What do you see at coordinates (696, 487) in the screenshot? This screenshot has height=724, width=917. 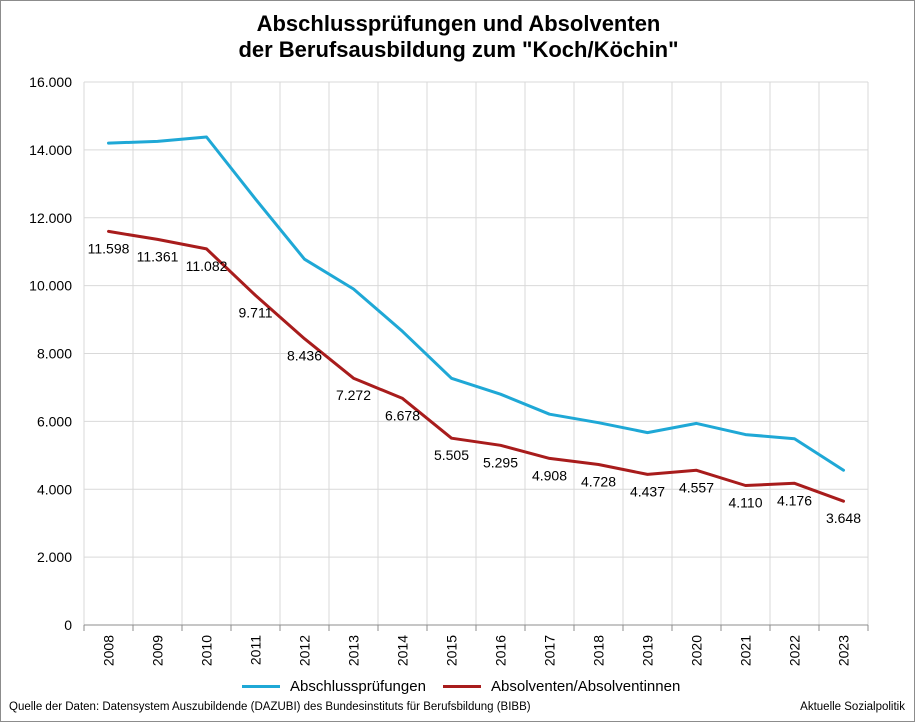 I see `data-label: 4.557` at bounding box center [696, 487].